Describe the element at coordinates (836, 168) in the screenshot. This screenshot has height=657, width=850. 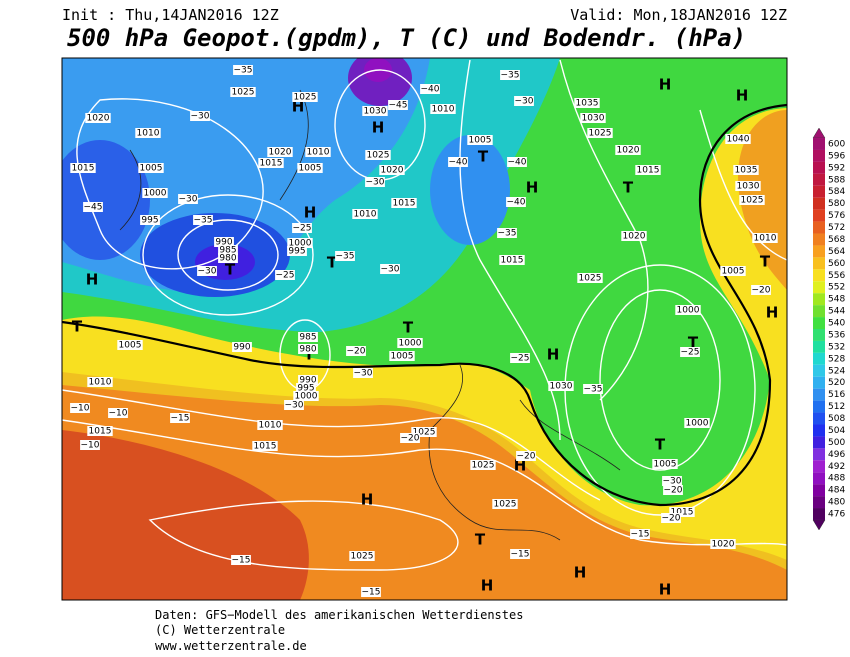
I see `colorbar-label: 592` at that location.